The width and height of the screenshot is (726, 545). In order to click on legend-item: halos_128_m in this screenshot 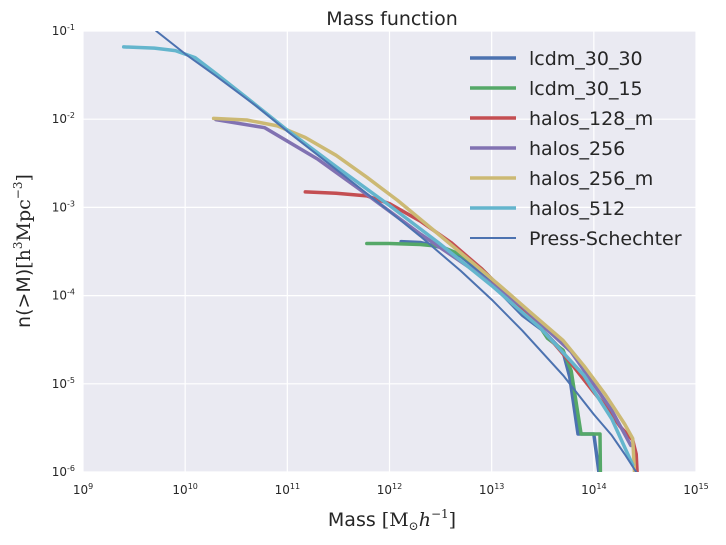, I will do `click(561, 119)`.